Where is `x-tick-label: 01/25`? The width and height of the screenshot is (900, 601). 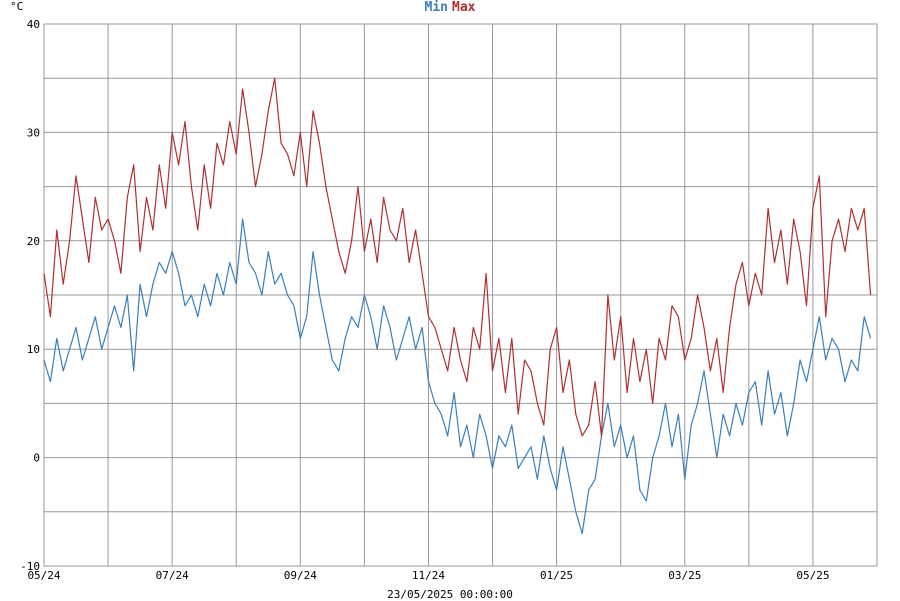
x-tick-label: 01/25 is located at coordinates (556, 575).